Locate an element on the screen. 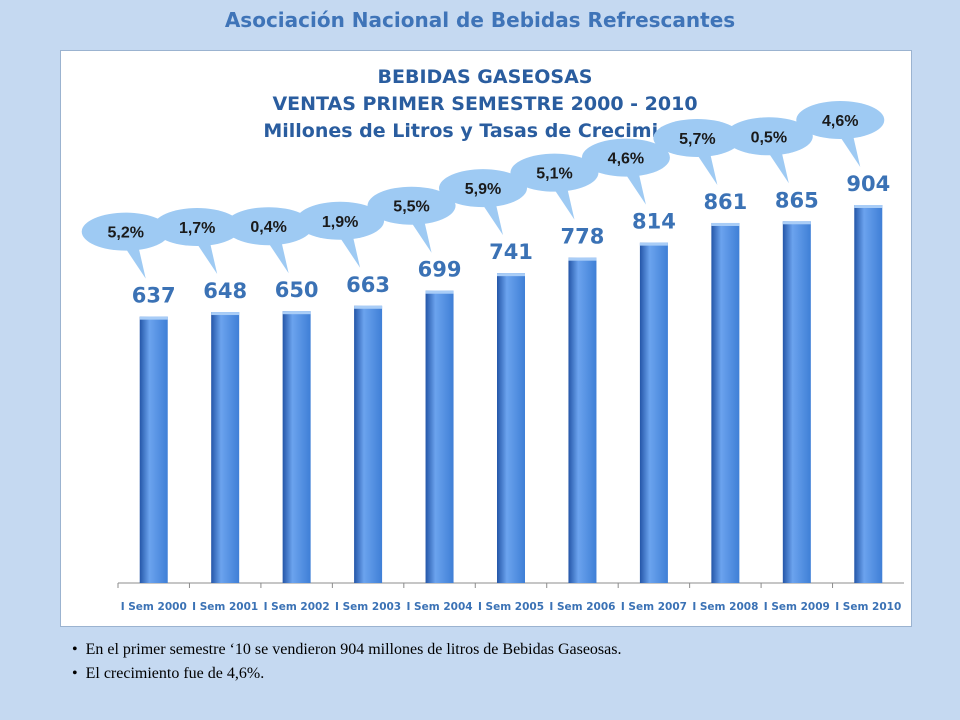 The image size is (960, 720). growth-label: 5,2% is located at coordinates (125, 233).